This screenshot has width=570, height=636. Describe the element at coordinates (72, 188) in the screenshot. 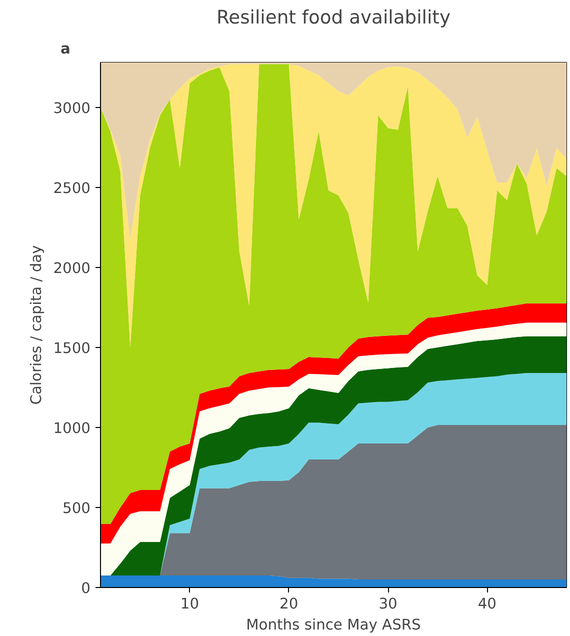

I see `y-tick-label: 2500` at that location.